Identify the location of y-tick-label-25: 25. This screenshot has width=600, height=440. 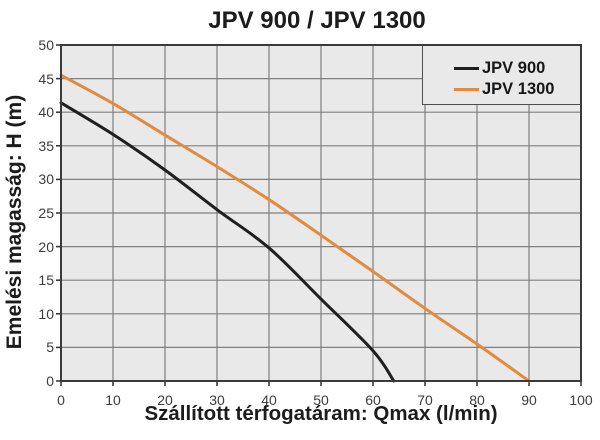
(46, 213).